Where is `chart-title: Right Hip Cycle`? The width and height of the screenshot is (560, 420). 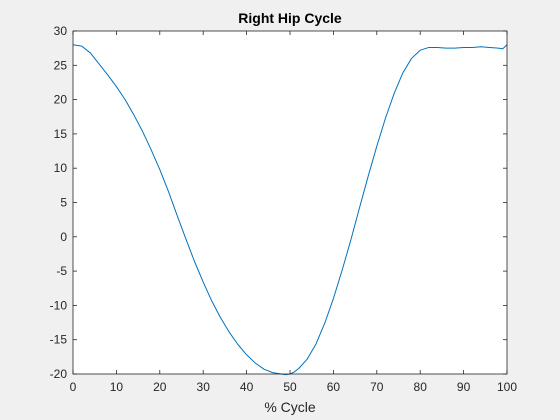 chart-title: Right Hip Cycle is located at coordinates (290, 18).